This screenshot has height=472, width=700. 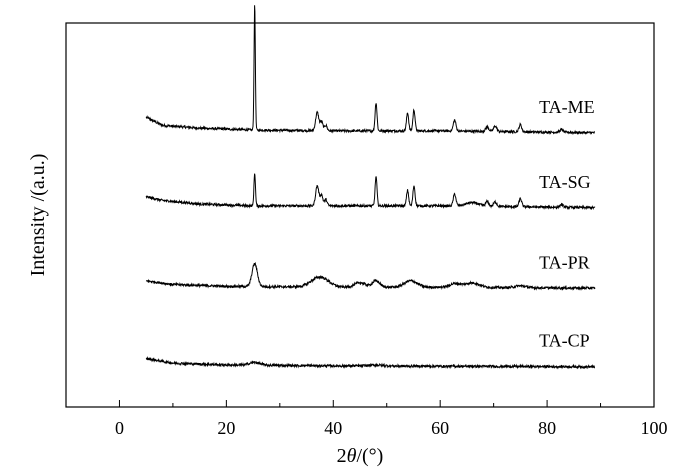 What do you see at coordinates (333, 428) in the screenshot?
I see `x-tick-label: 40` at bounding box center [333, 428].